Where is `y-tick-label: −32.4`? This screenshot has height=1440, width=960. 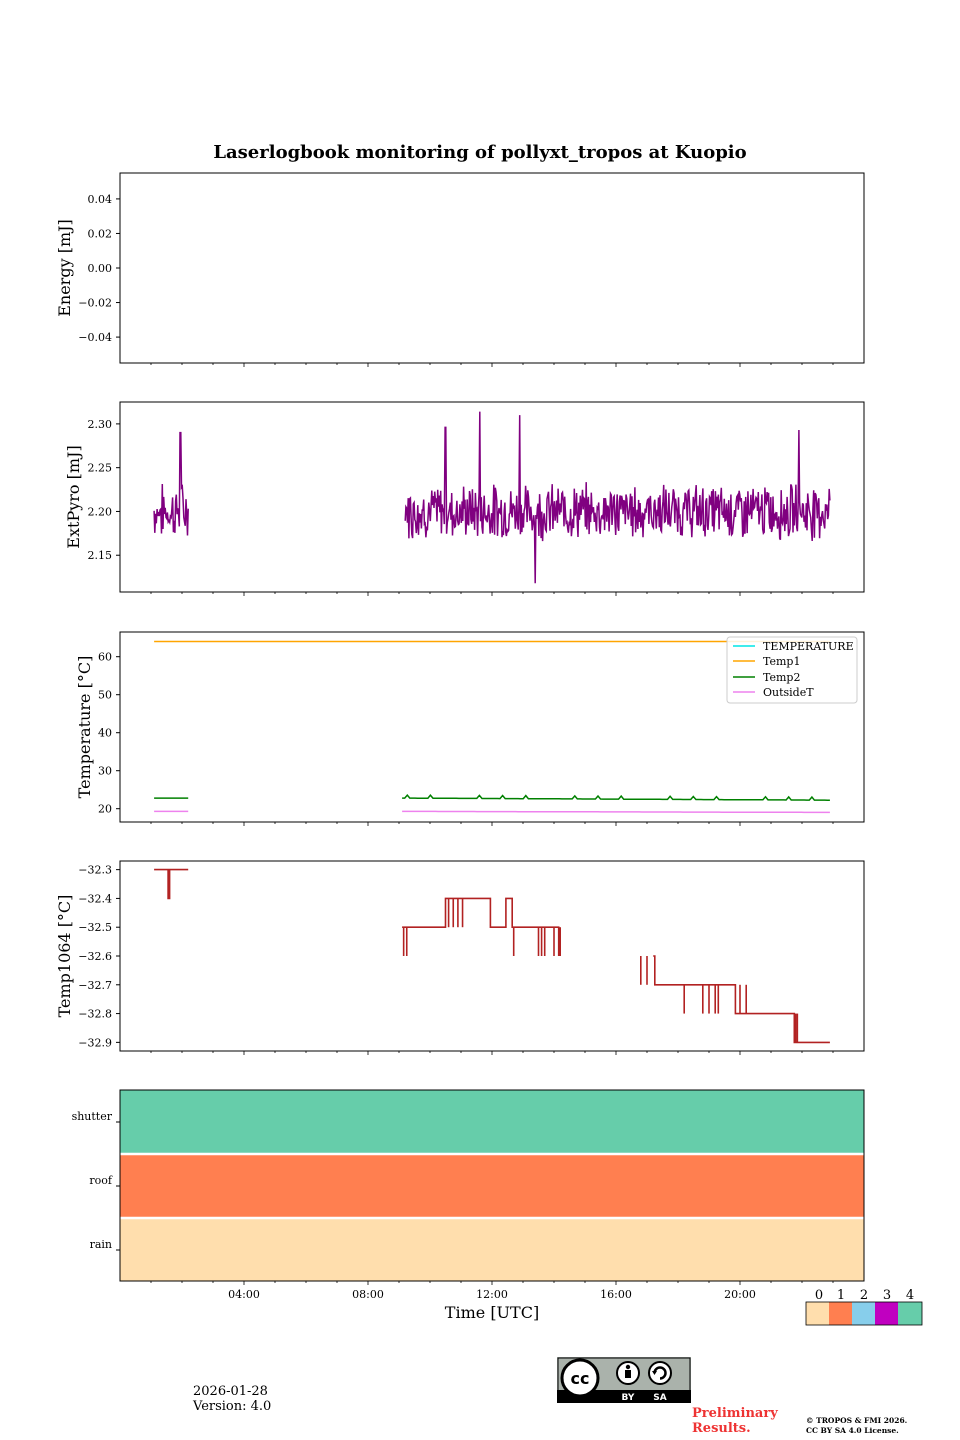 y-tick-label: −32.4 is located at coordinates (95, 898).